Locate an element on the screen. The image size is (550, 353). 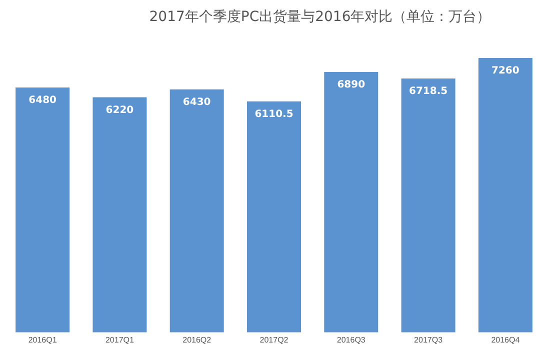
x-tick-label: 2017Q2 is located at coordinates (274, 339).